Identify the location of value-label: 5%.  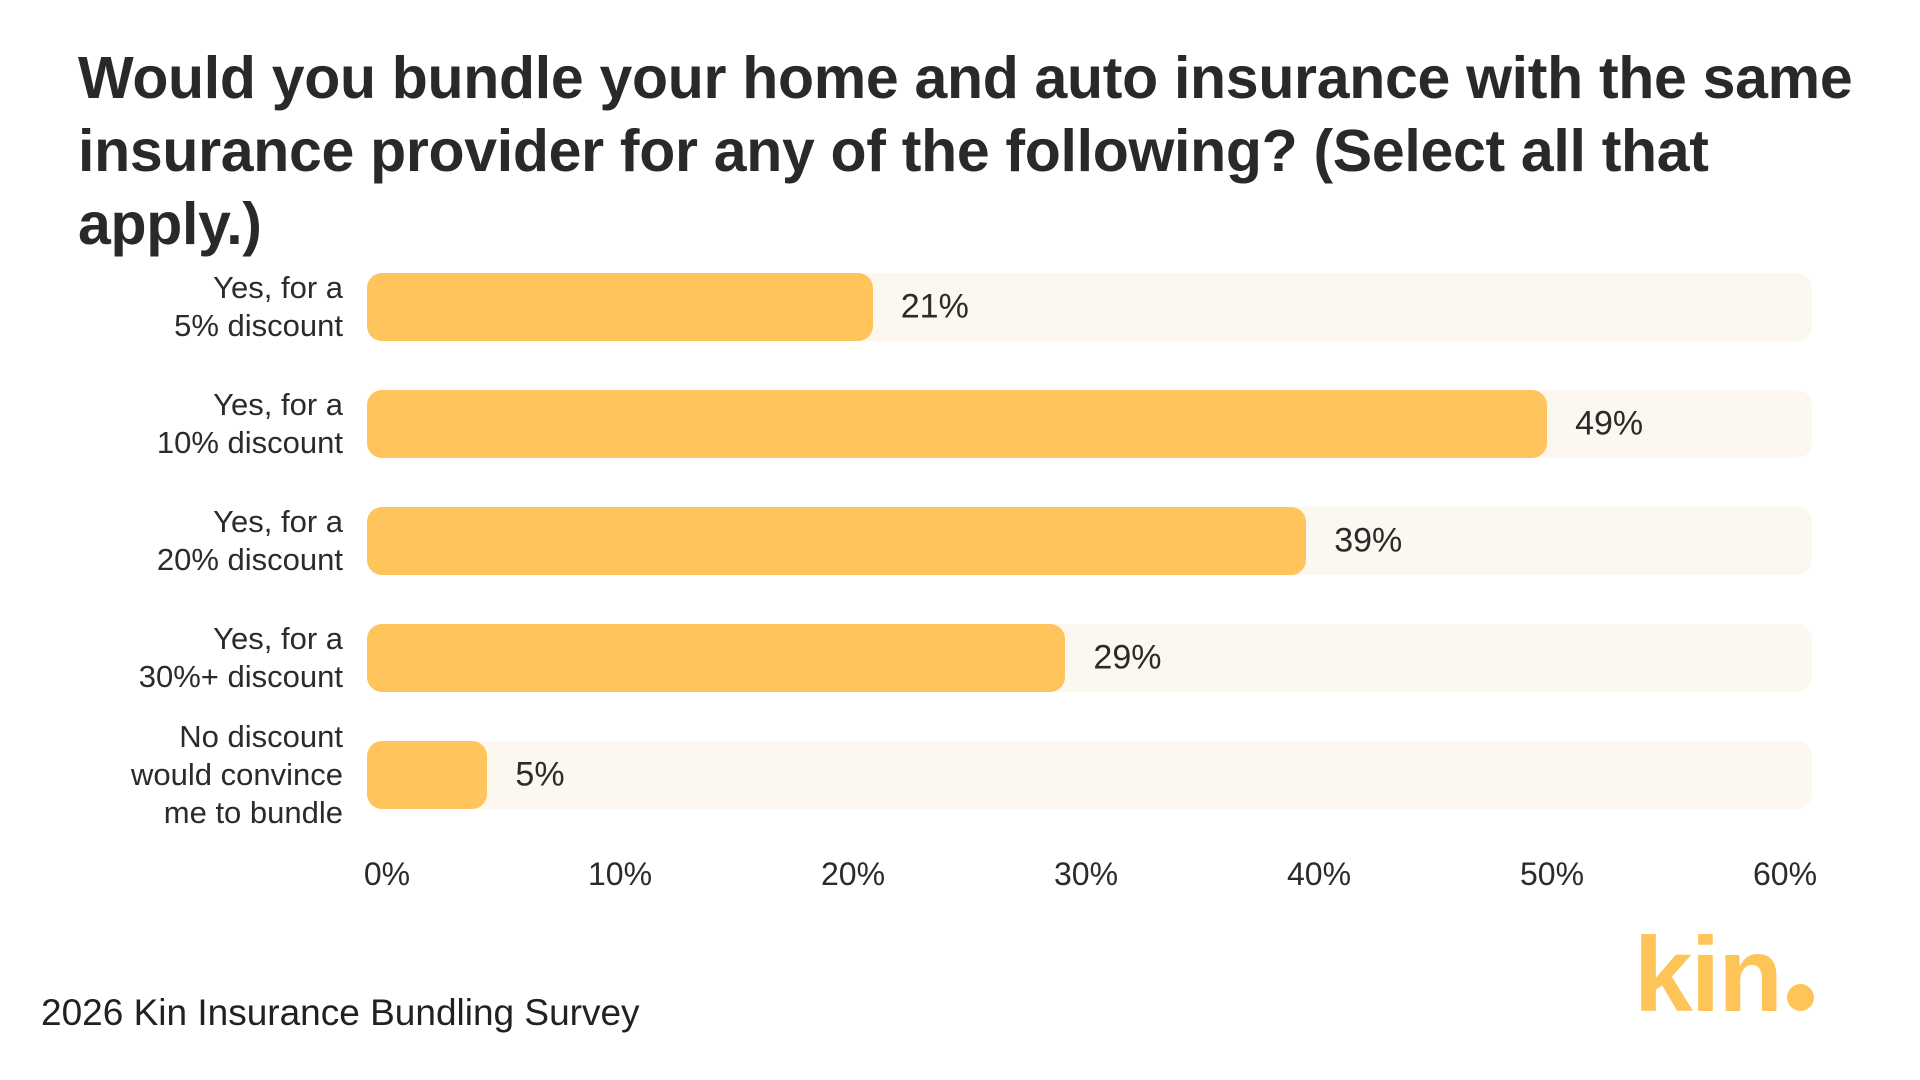
(540, 774).